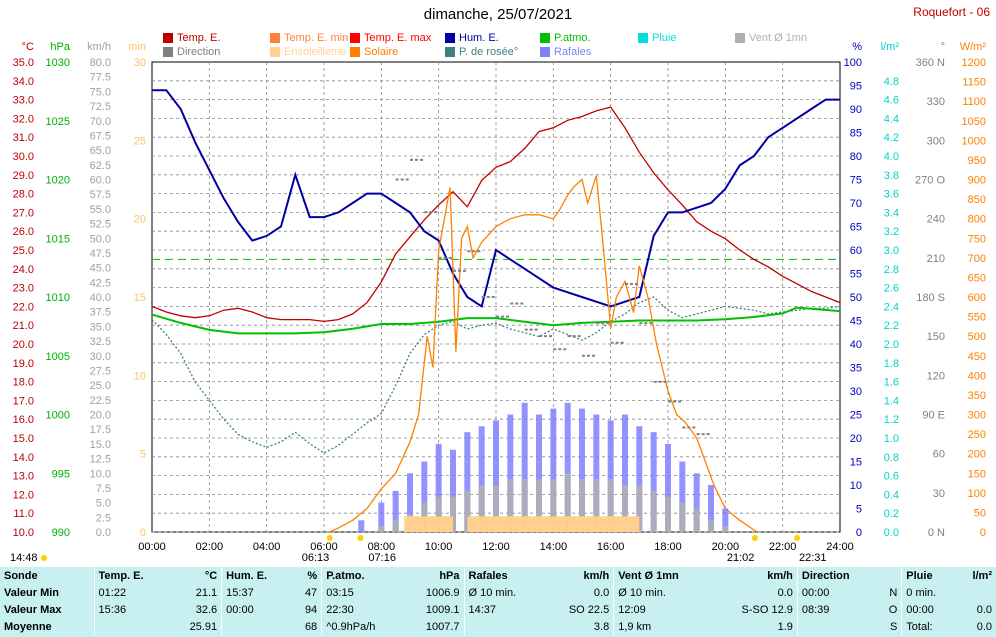 This screenshot has width=996, height=637. What do you see at coordinates (974, 122) in the screenshot?
I see `wm2-axis-tick-label: 1050` at bounding box center [974, 122].